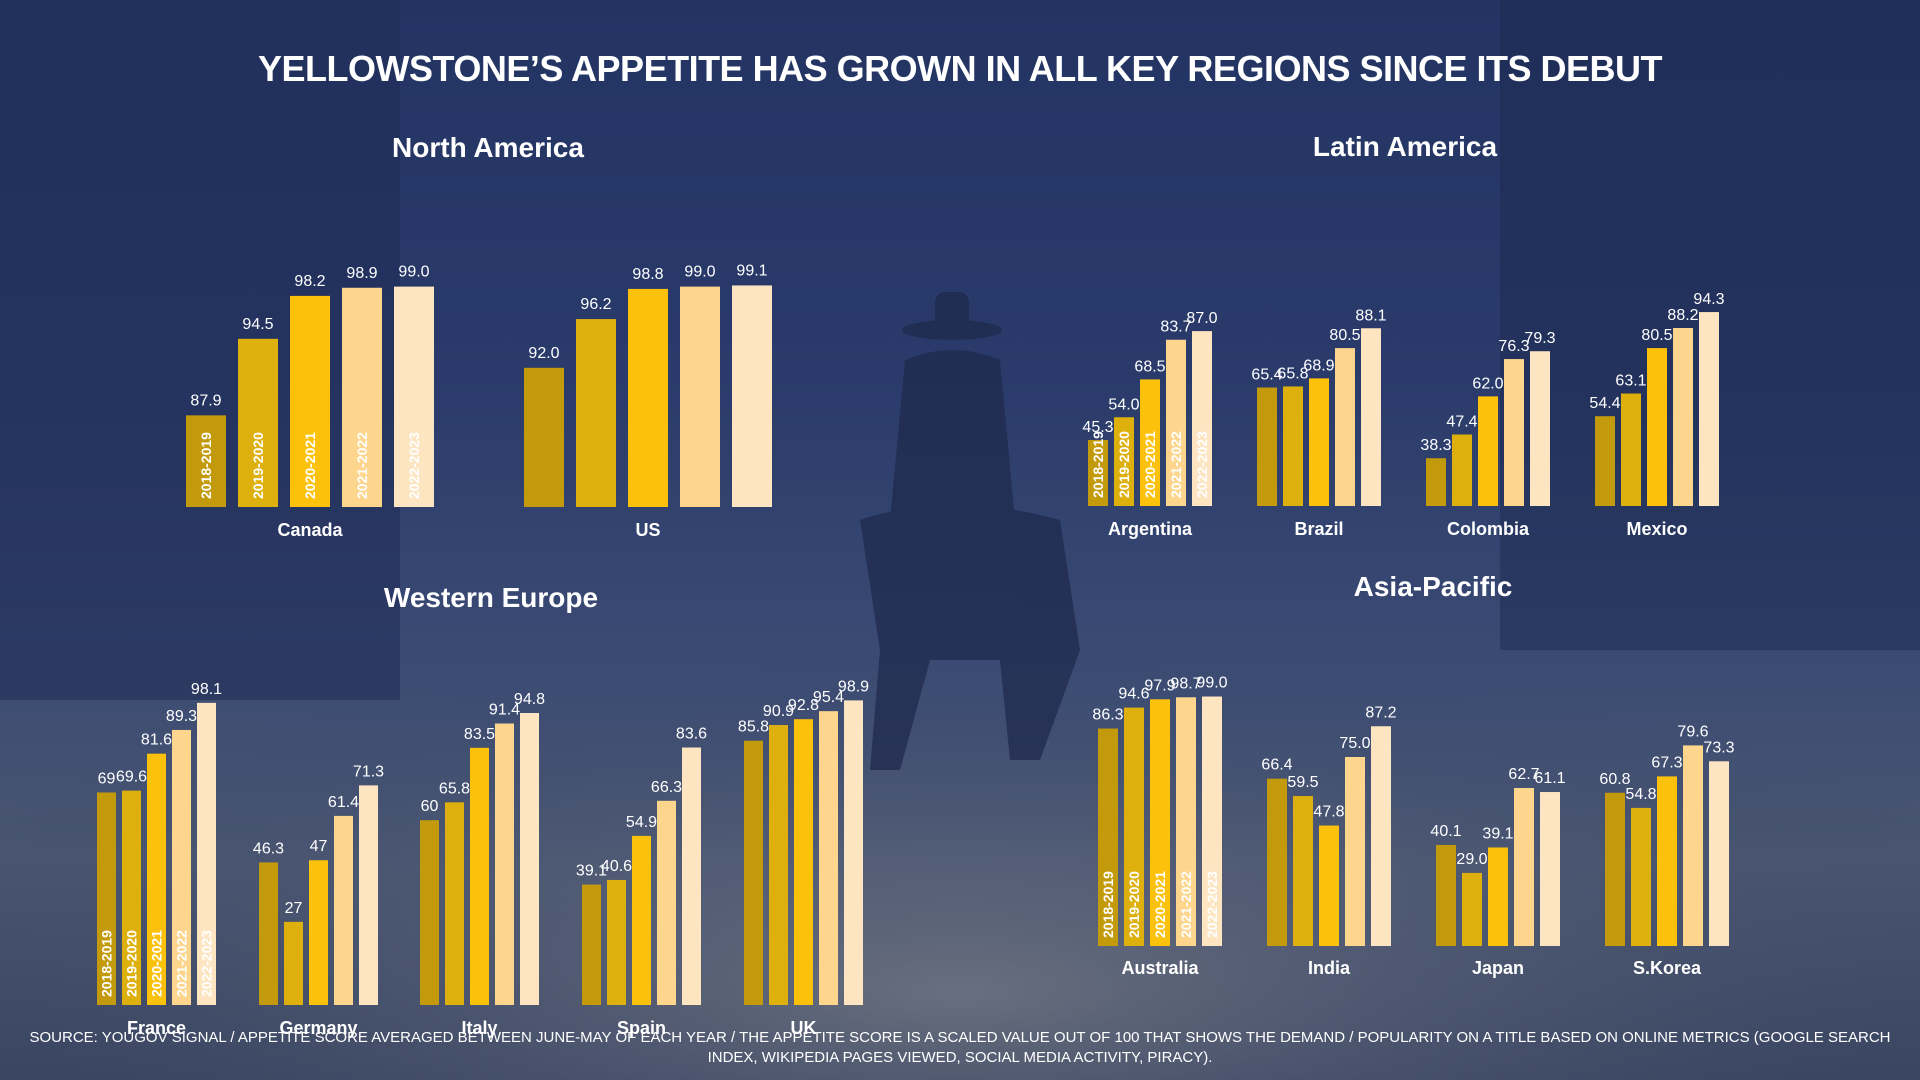  I want to click on bar-spain-2018-2019, so click(591, 944).